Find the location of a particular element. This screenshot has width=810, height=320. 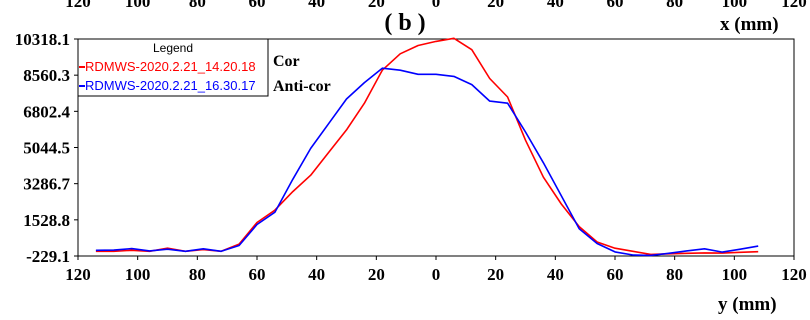

annotation-cor: Cor is located at coordinates (286, 61).